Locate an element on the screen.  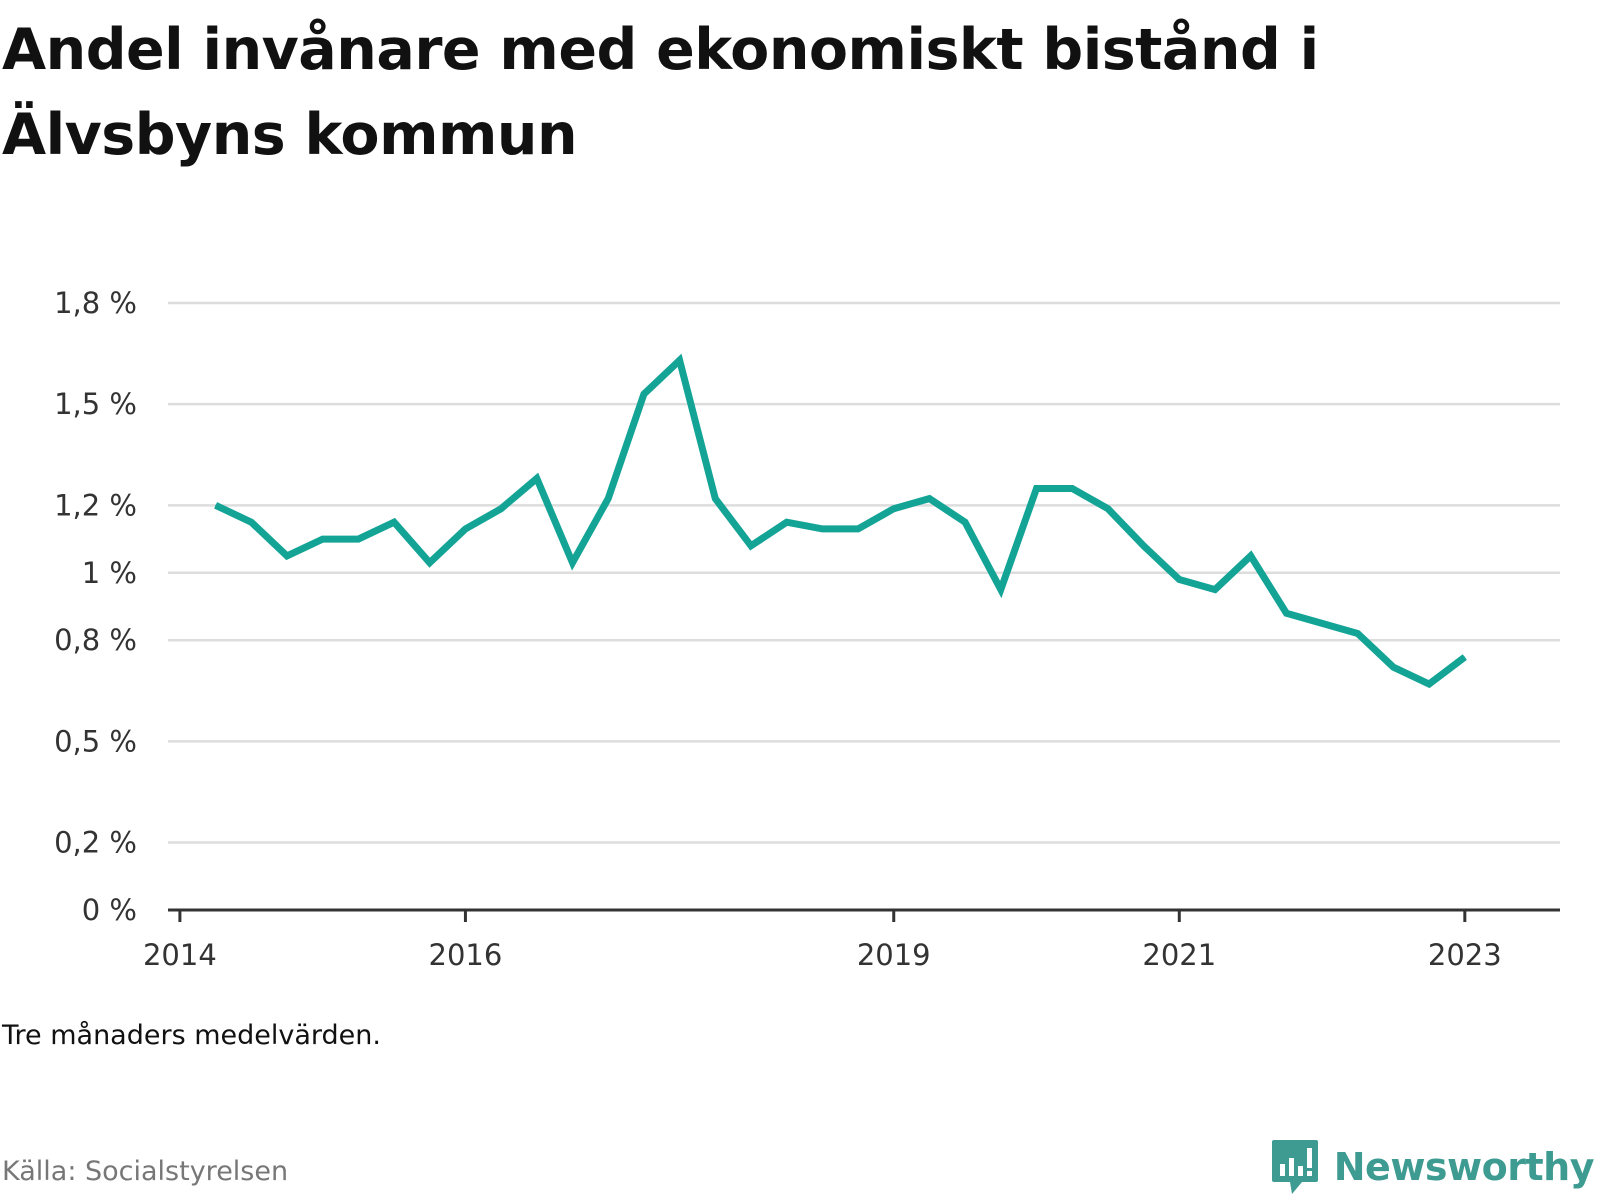
x-axis is located at coordinates (864, 915).